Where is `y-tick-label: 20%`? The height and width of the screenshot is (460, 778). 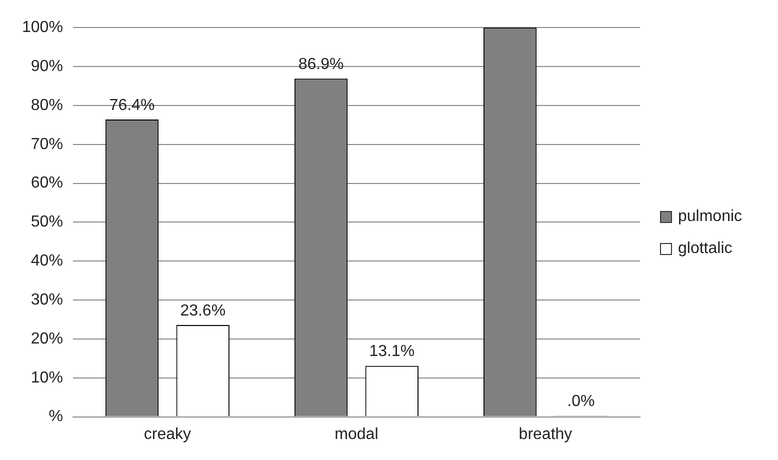
y-tick-label: 20% is located at coordinates (46, 339).